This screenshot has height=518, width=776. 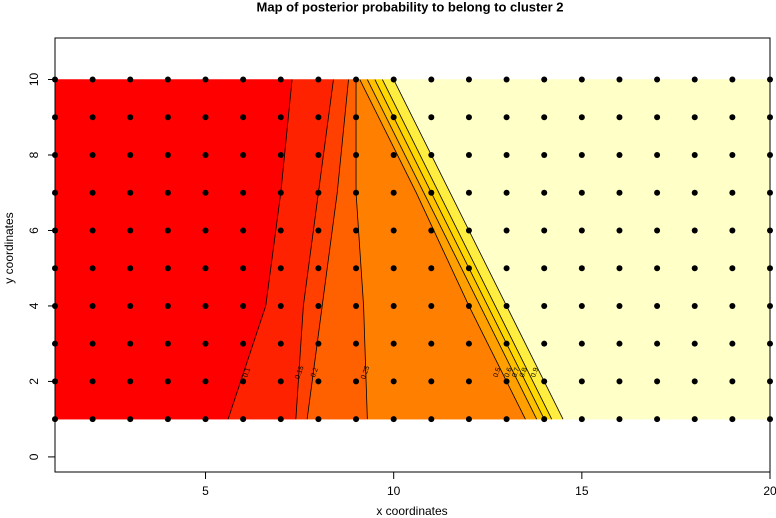 I want to click on contour-label: 0.5, so click(x=498, y=373).